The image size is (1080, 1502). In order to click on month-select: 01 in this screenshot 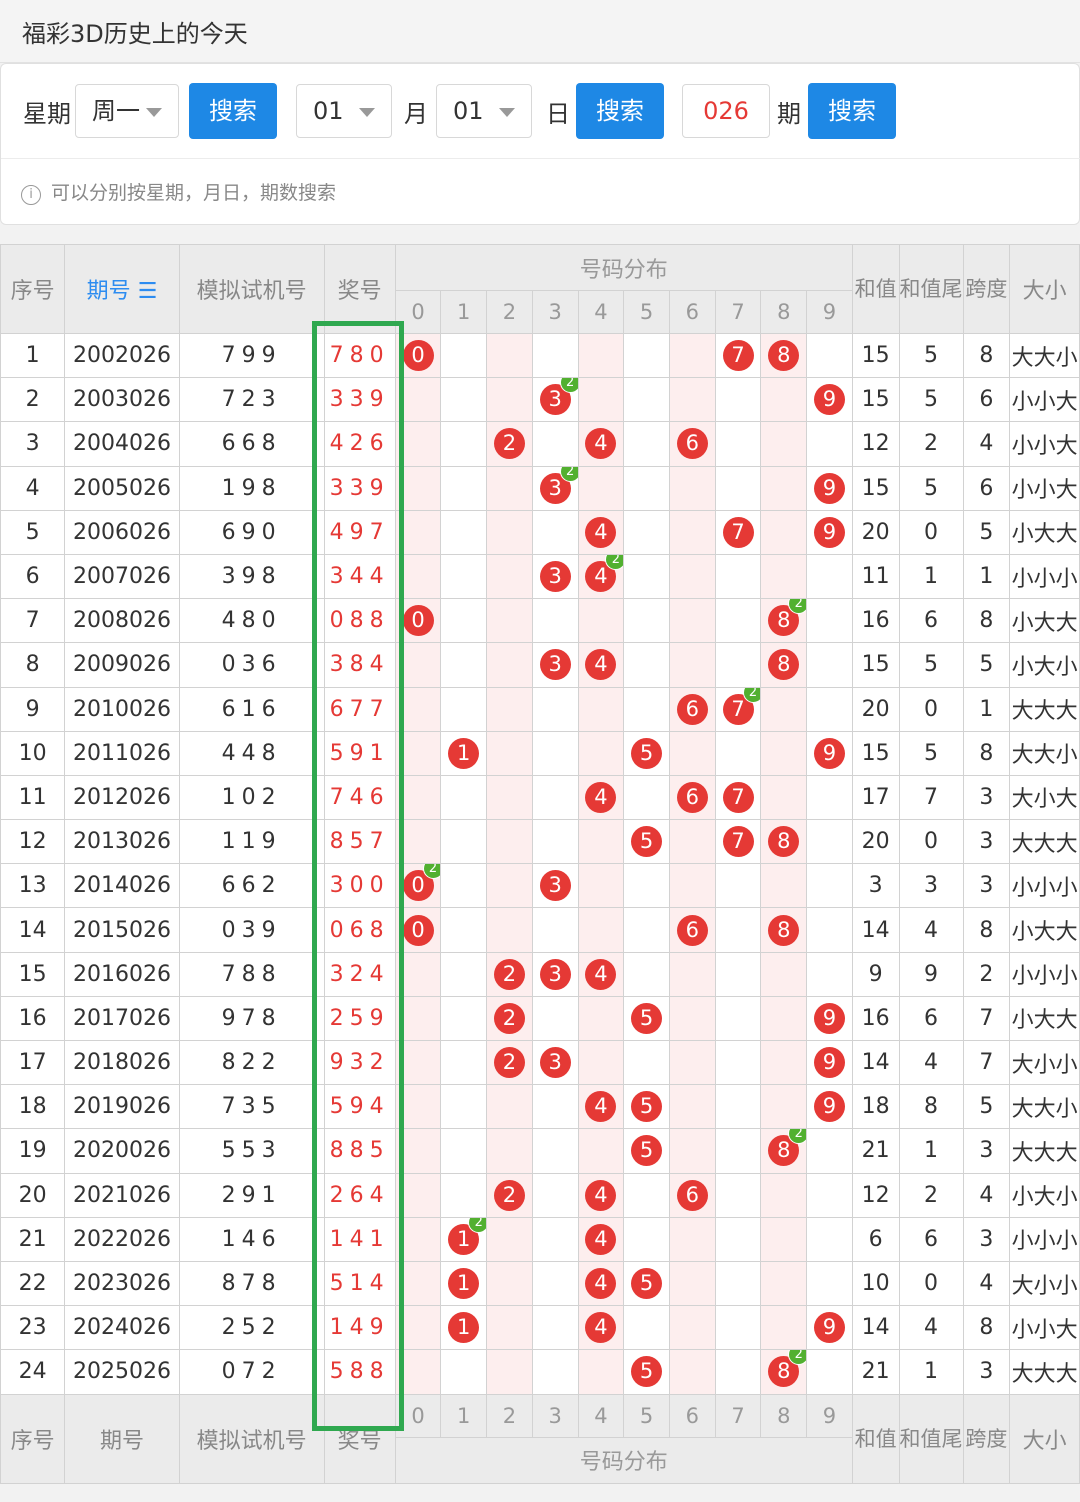, I will do `click(344, 111)`.